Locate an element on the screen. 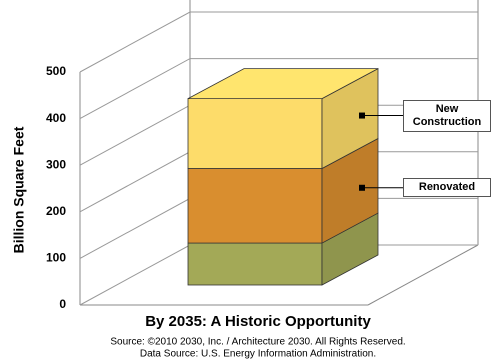 This screenshot has height=364, width=500. y-tick-label: 500 is located at coordinates (56, 71).